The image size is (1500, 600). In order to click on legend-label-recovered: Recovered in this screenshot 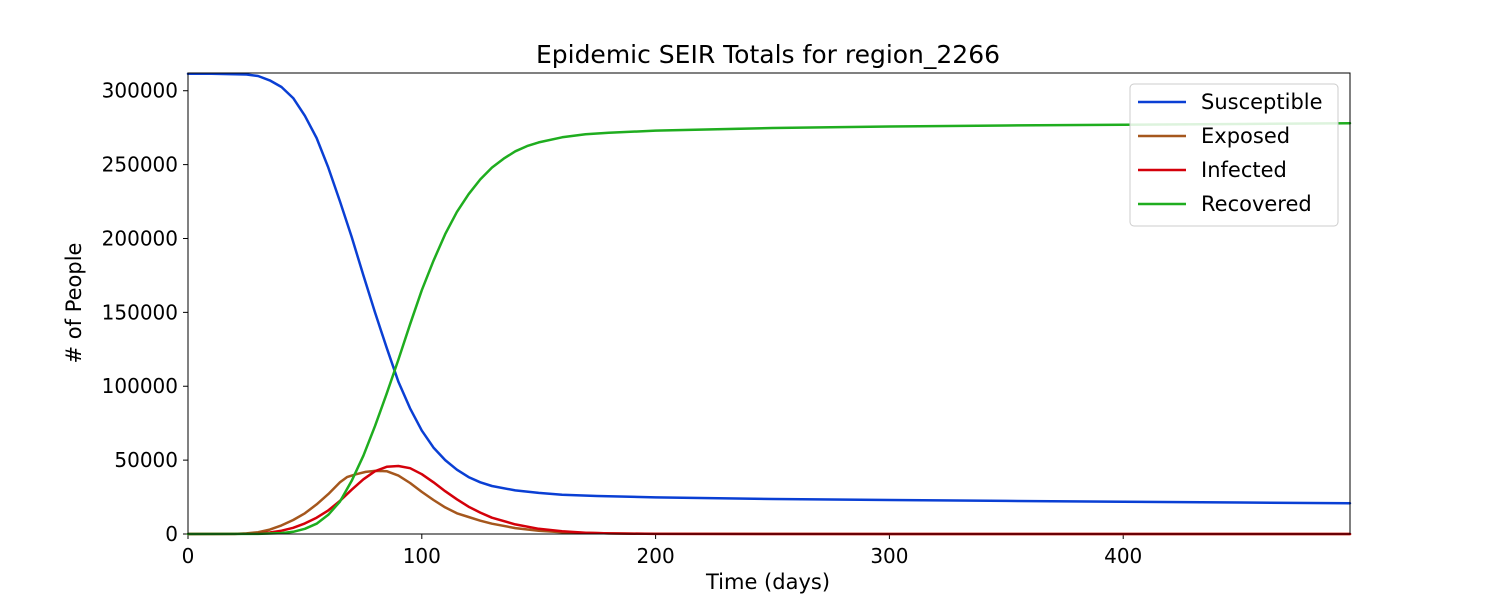, I will do `click(1256, 204)`.